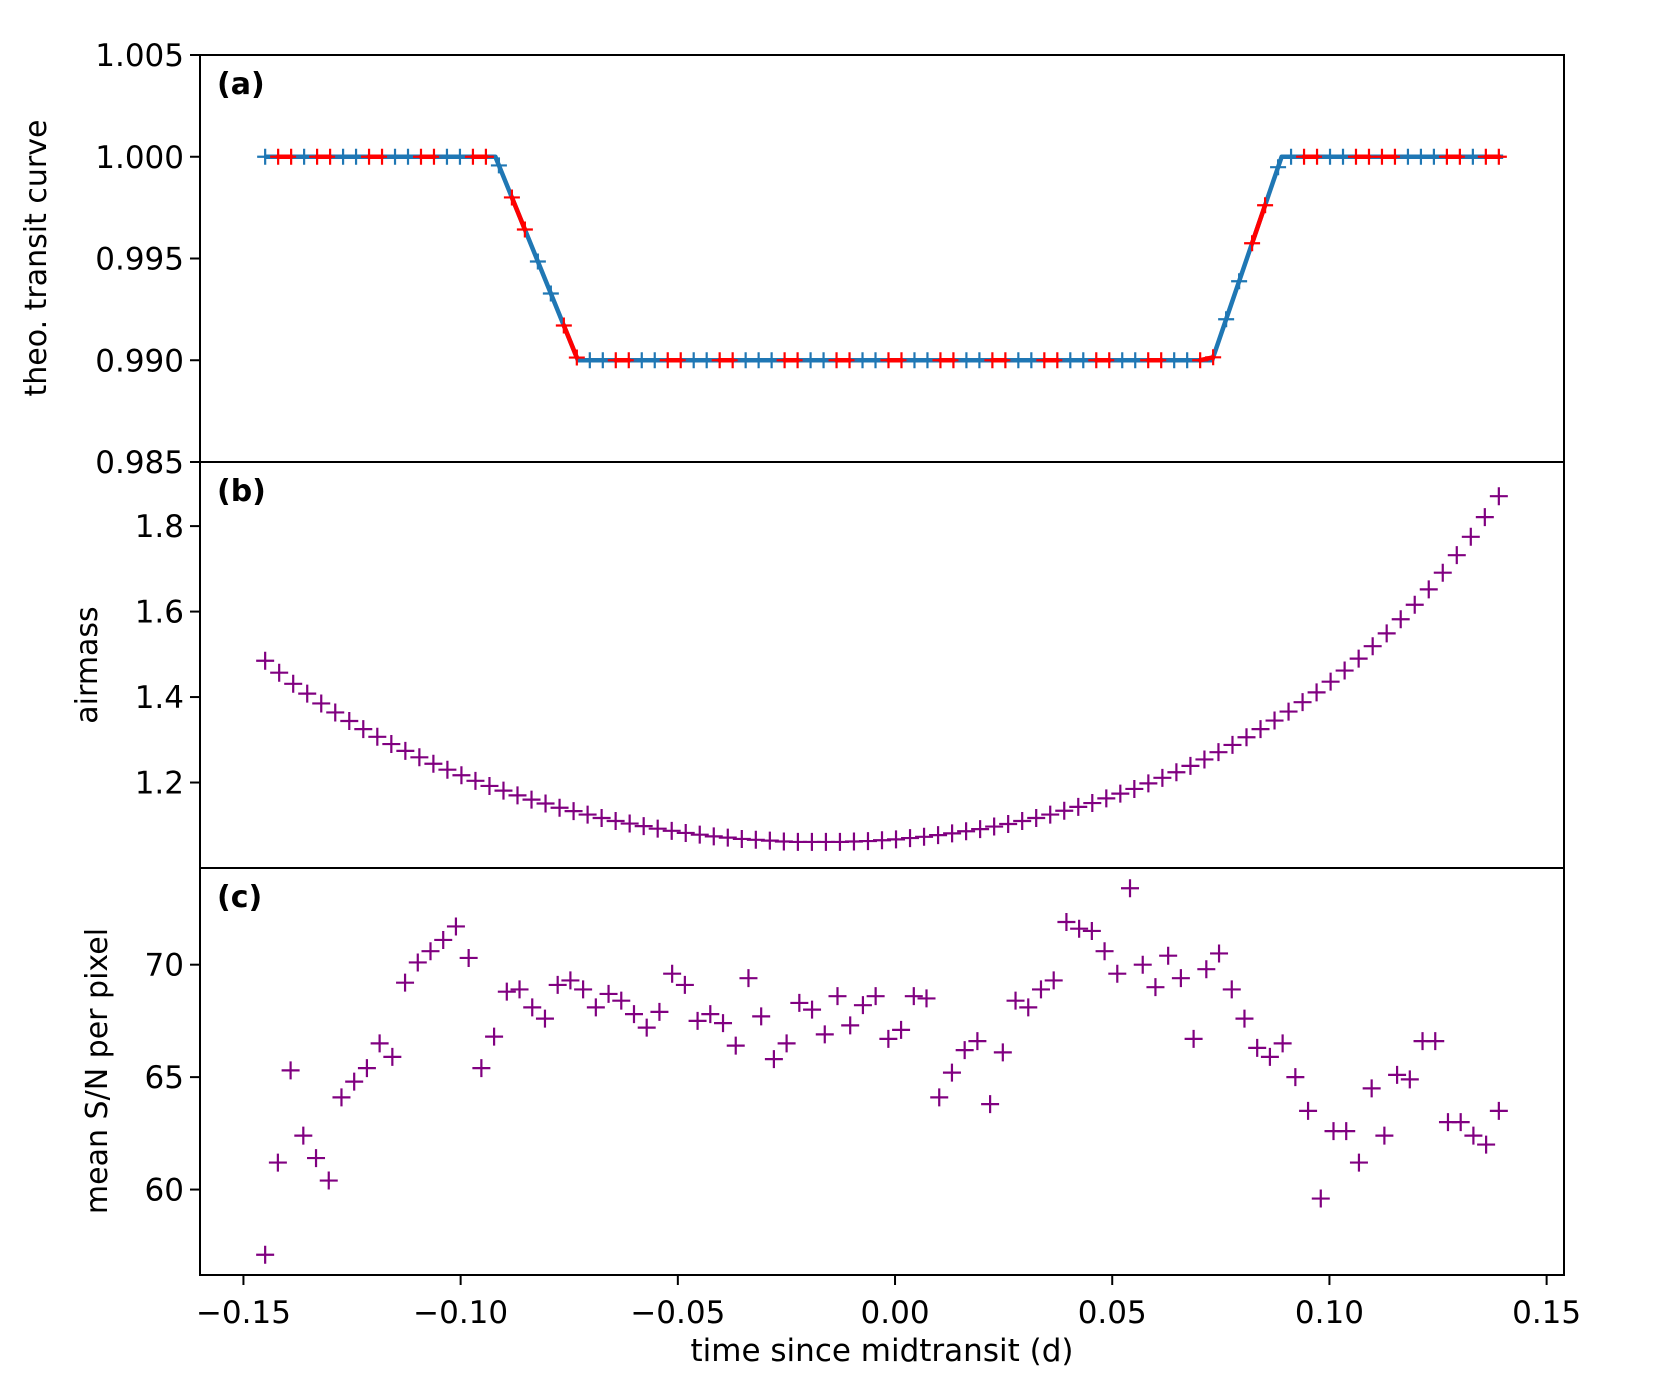 This screenshot has width=1662, height=1377. What do you see at coordinates (882, 1351) in the screenshot?
I see `x-axis-label: time since midtransit (d)` at bounding box center [882, 1351].